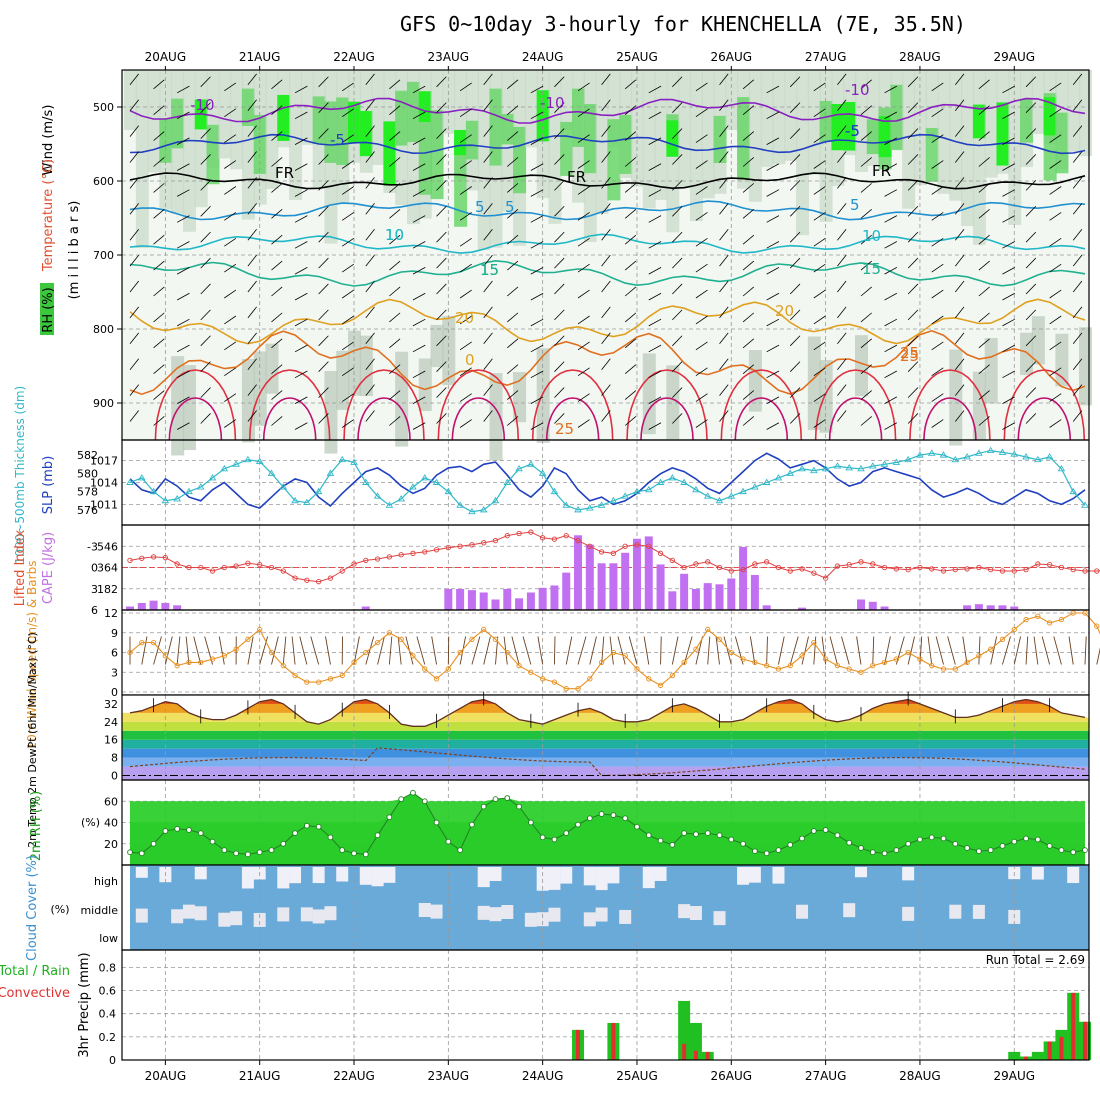 This screenshot has width=1100, height=1100. What do you see at coordinates (885, 137) in the screenshot?
I see `rh-band-wet` at bounding box center [885, 137].